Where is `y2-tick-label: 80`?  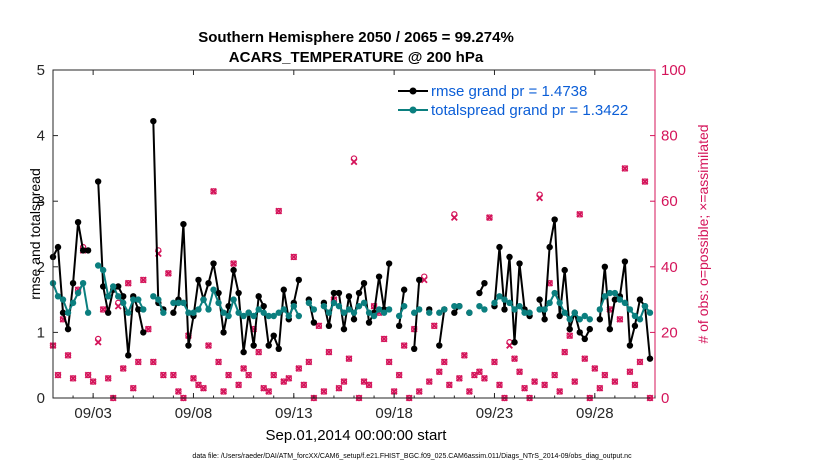
y2-tick-label: 80 is located at coordinates (669, 136).